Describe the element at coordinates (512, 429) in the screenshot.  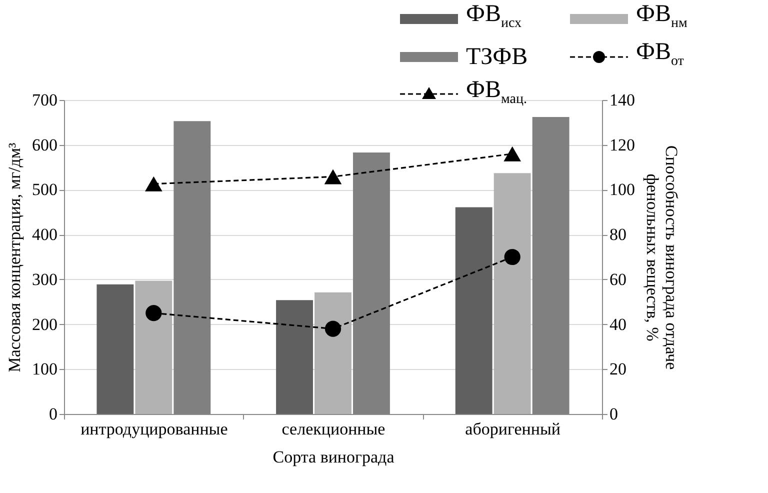
I see `x-tick-label: аборигенный` at that location.